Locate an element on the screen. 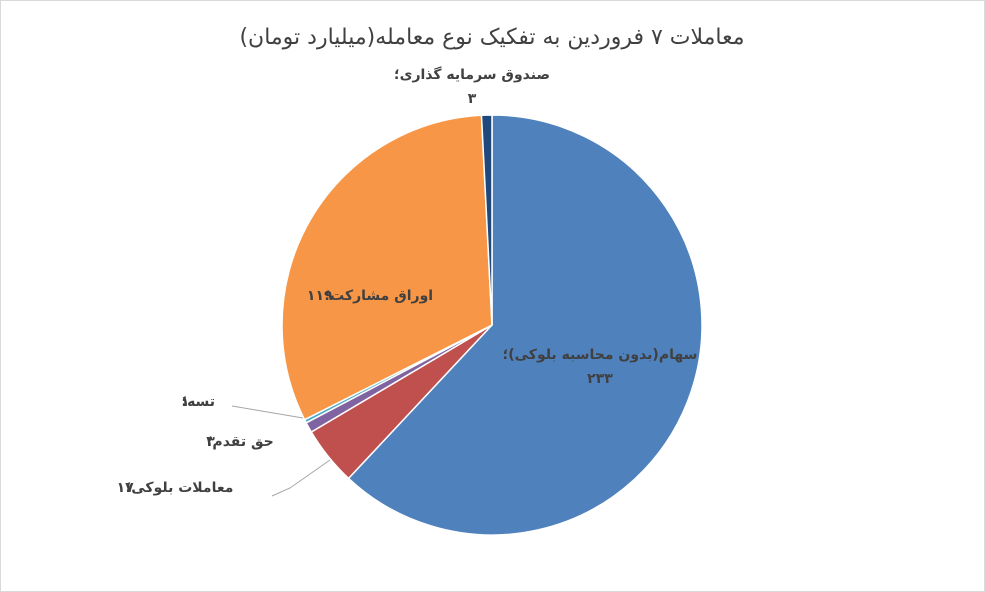 The image size is (985, 592). value-label: ۱۱۹ is located at coordinates (320, 296).